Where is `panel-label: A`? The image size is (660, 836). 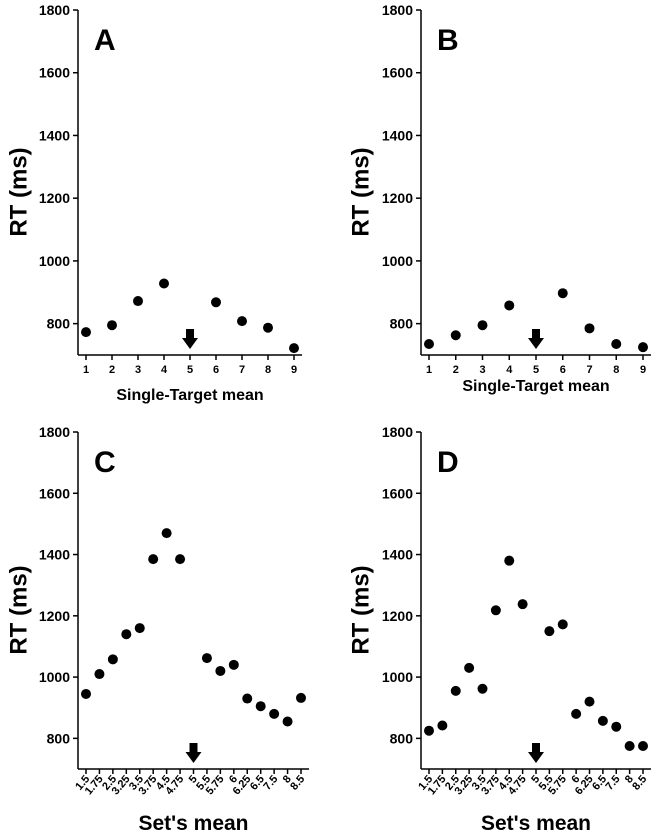 panel-label: A is located at coordinates (105, 40).